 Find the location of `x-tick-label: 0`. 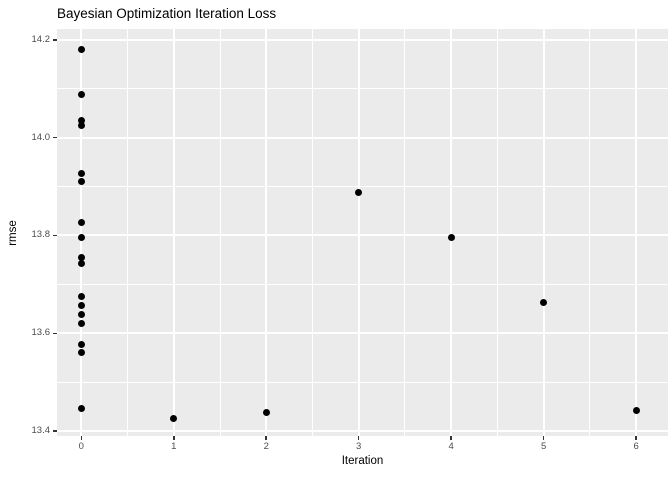

x-tick-label: 0 is located at coordinates (81, 446).